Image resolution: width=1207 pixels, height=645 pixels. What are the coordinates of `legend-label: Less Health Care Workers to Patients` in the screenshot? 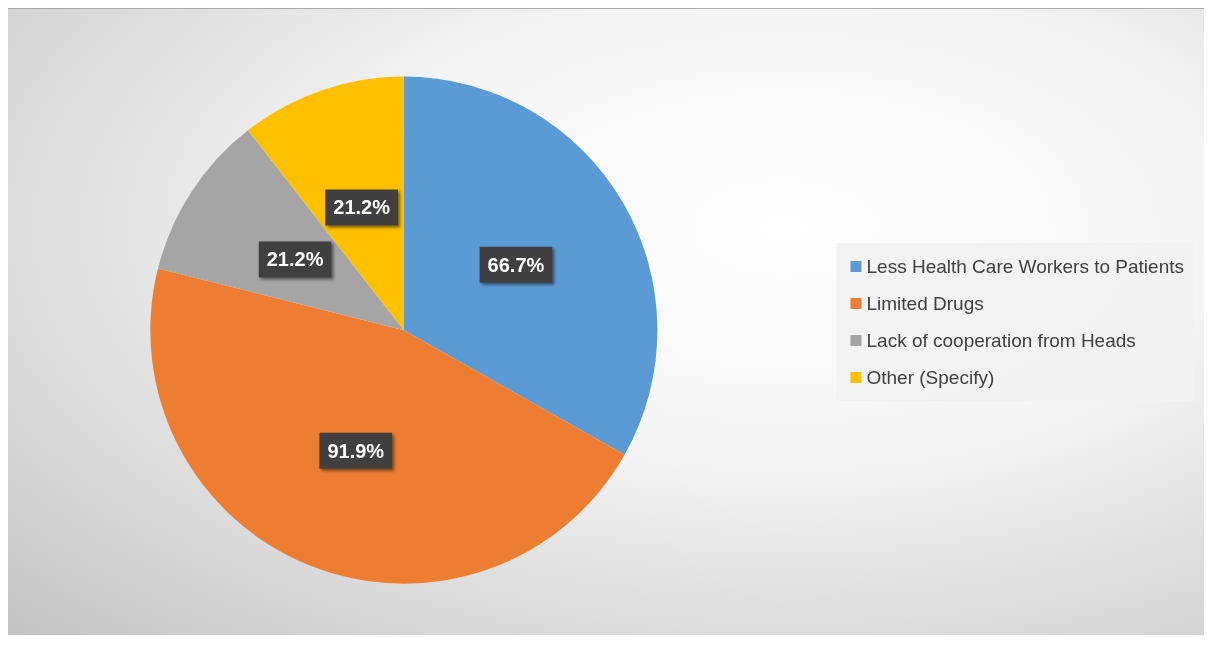 It's located at (1025, 266).